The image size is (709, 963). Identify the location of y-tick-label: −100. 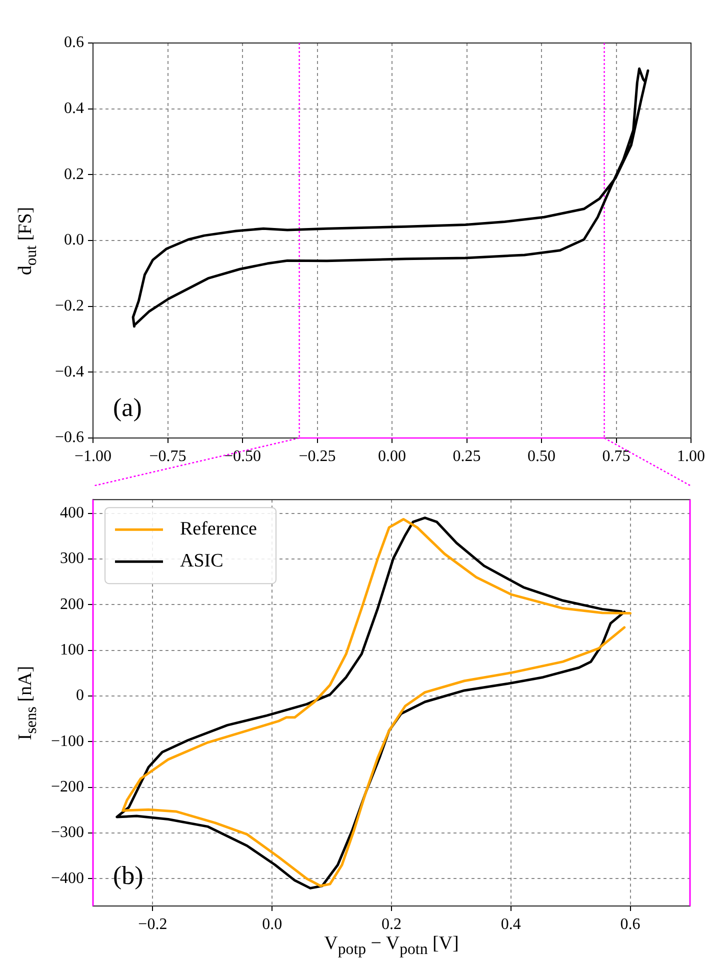
(67, 741).